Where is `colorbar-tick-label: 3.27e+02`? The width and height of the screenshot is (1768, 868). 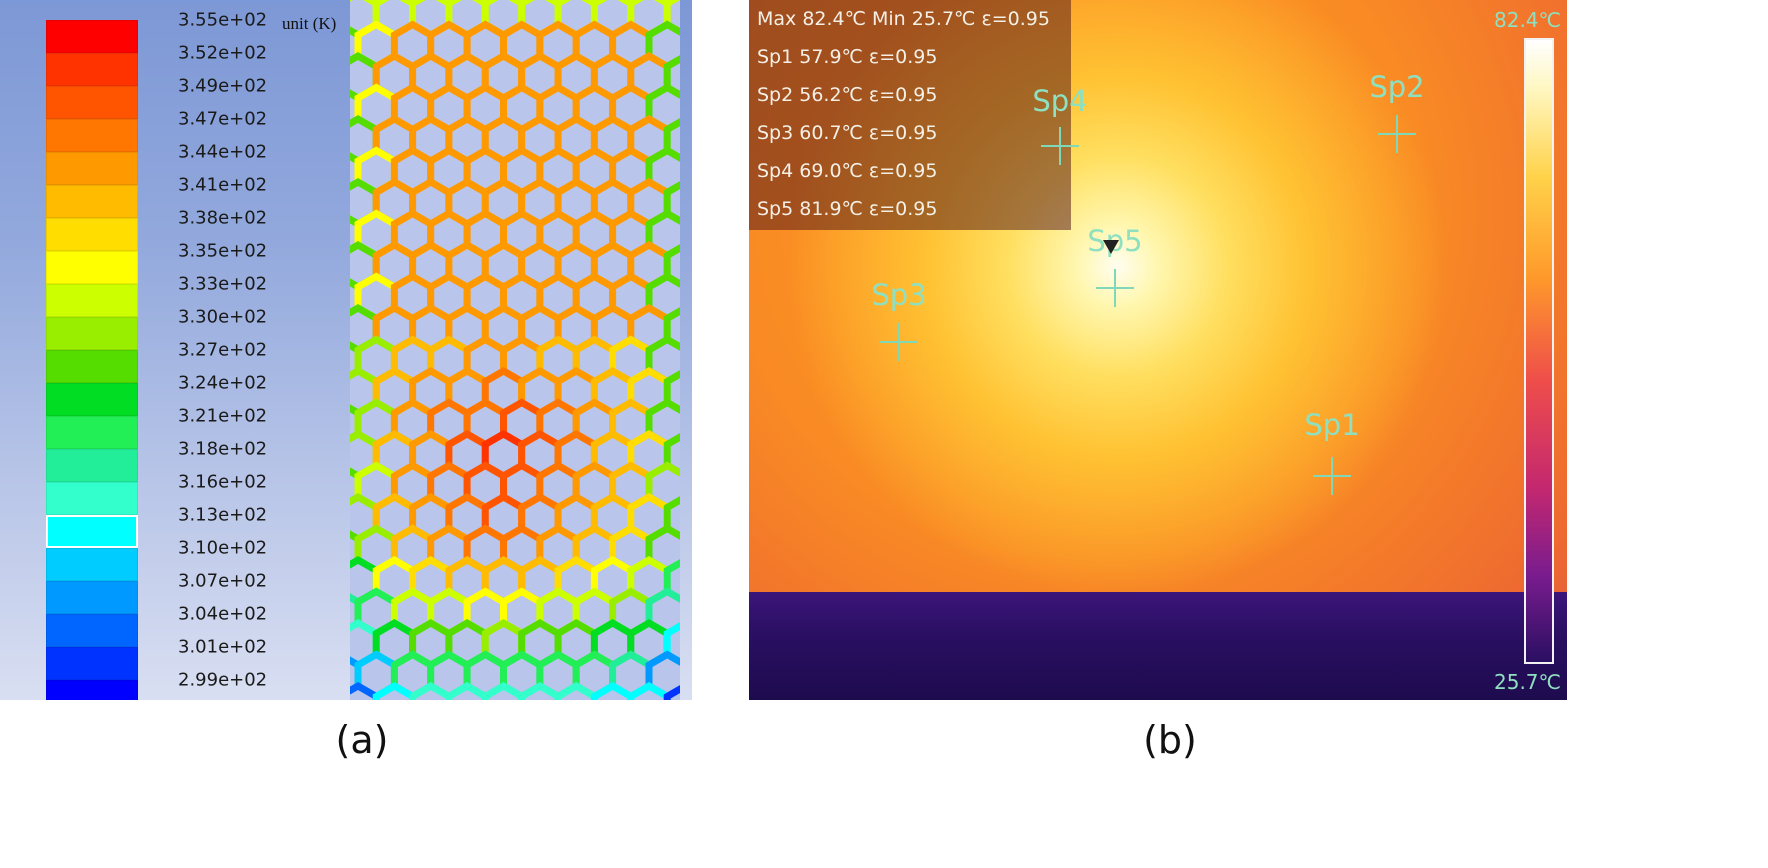 colorbar-tick-label: 3.27e+02 is located at coordinates (223, 350).